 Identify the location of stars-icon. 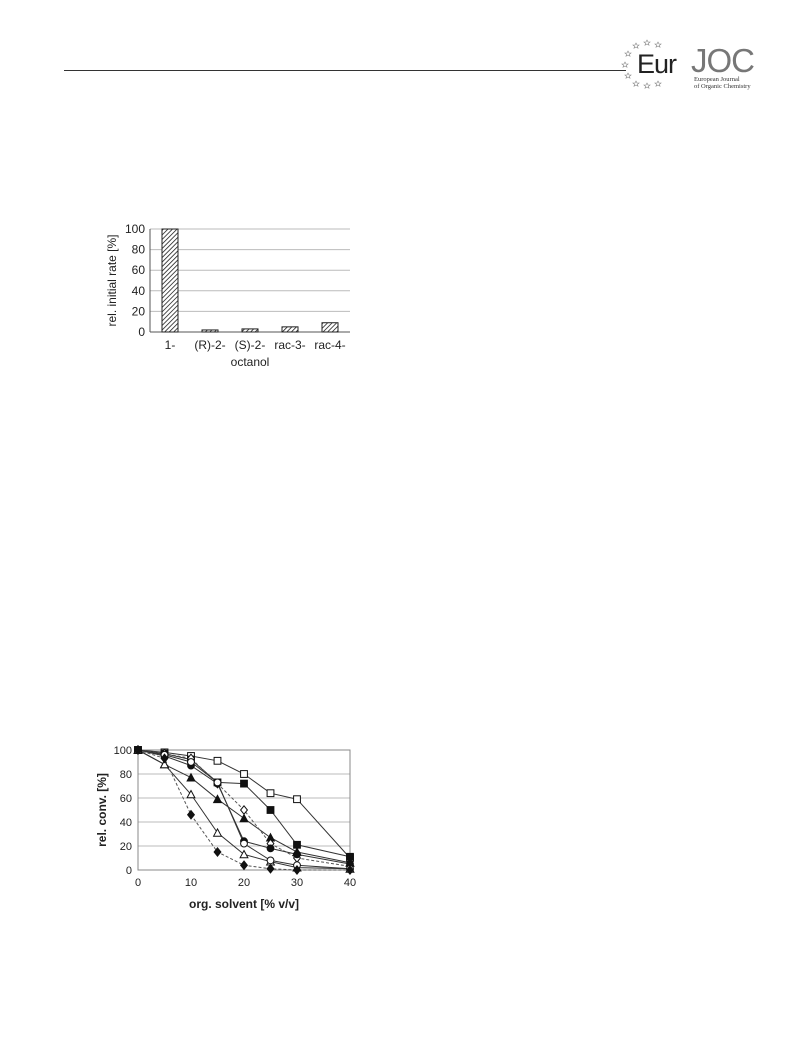
(641, 64).